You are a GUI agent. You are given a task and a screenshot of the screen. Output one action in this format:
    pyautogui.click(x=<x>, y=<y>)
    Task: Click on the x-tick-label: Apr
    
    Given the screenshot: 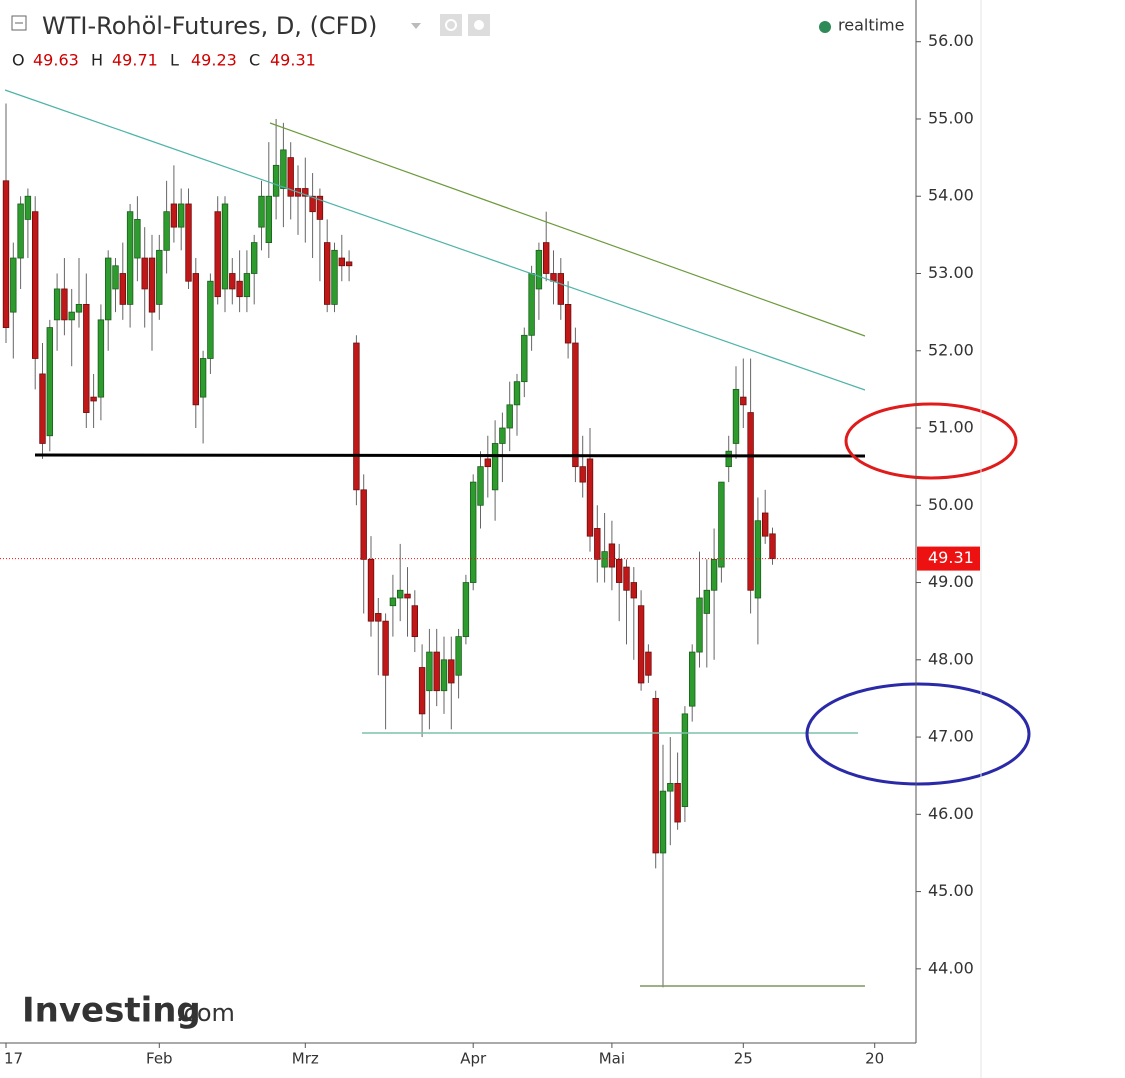 What is the action you would take?
    pyautogui.click(x=473, y=1059)
    